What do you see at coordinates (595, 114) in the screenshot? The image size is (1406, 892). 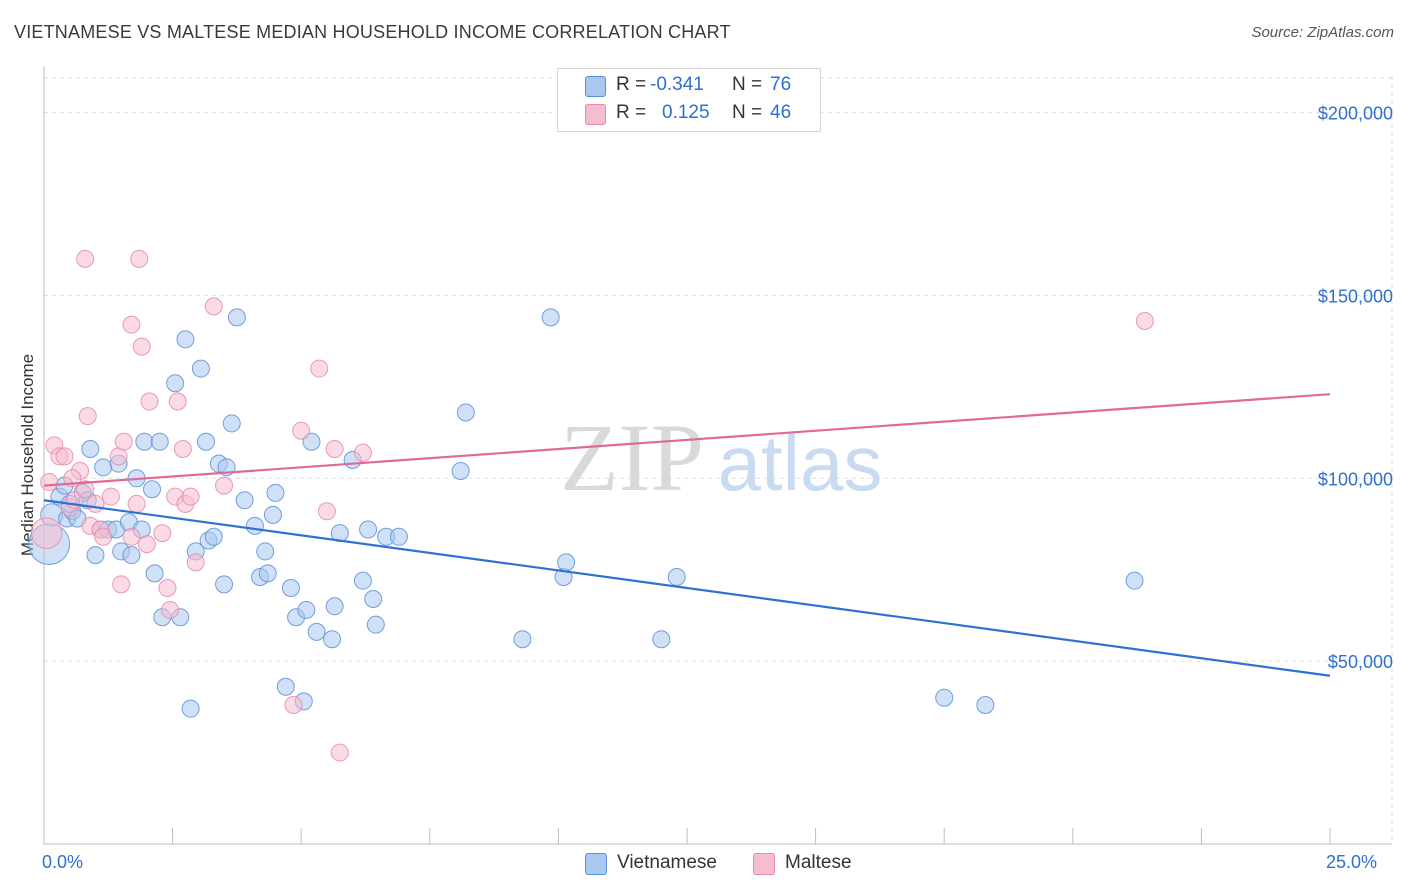 I see `maltese-swatch` at bounding box center [595, 114].